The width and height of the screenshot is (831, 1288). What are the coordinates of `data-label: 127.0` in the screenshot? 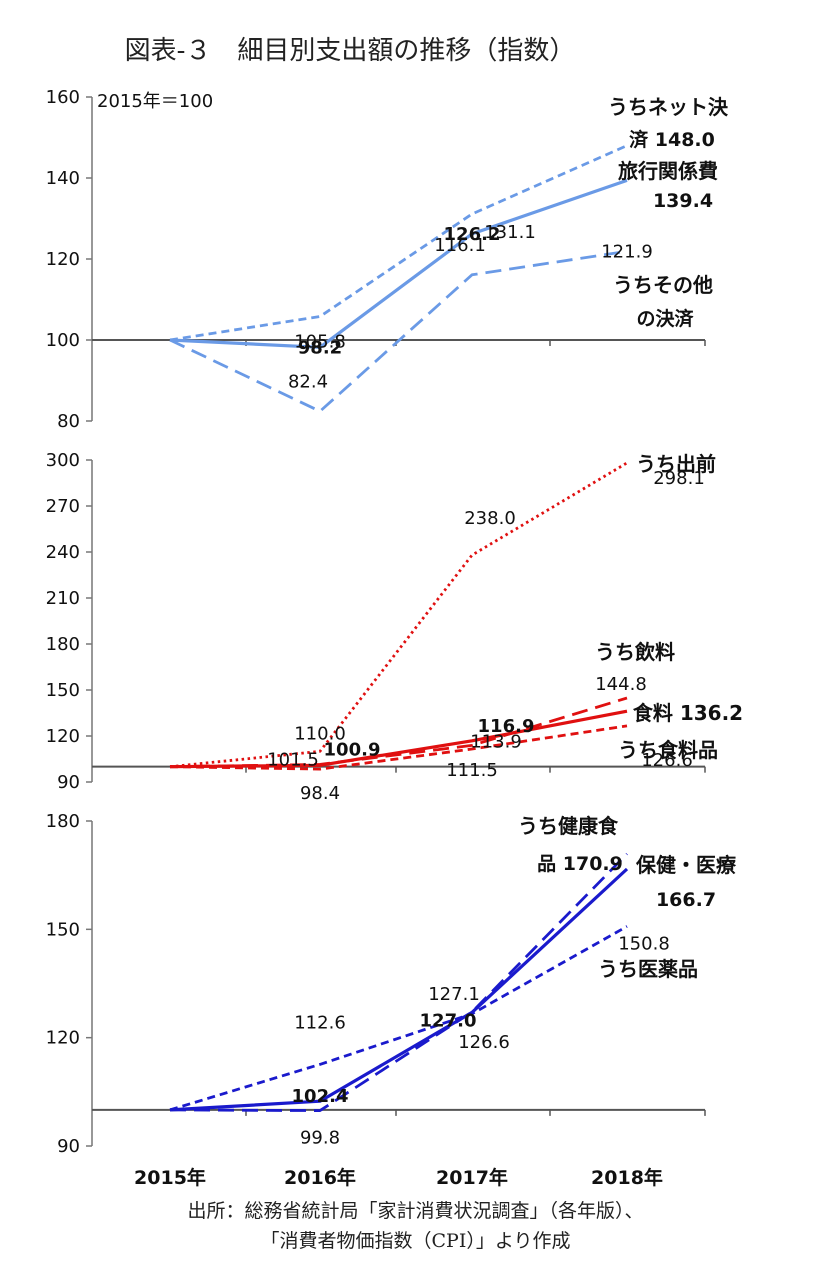 It's located at (448, 1020).